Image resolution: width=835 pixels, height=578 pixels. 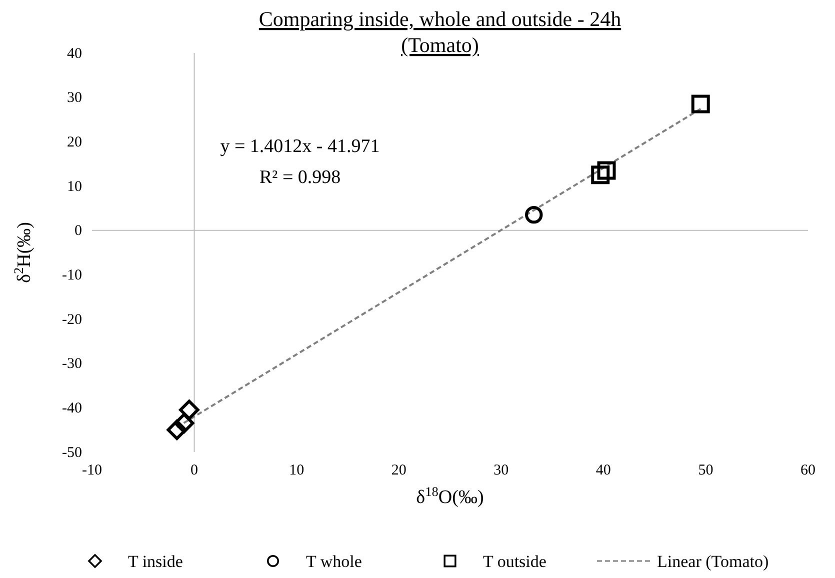 I want to click on y-tick-label: 20, so click(x=74, y=142).